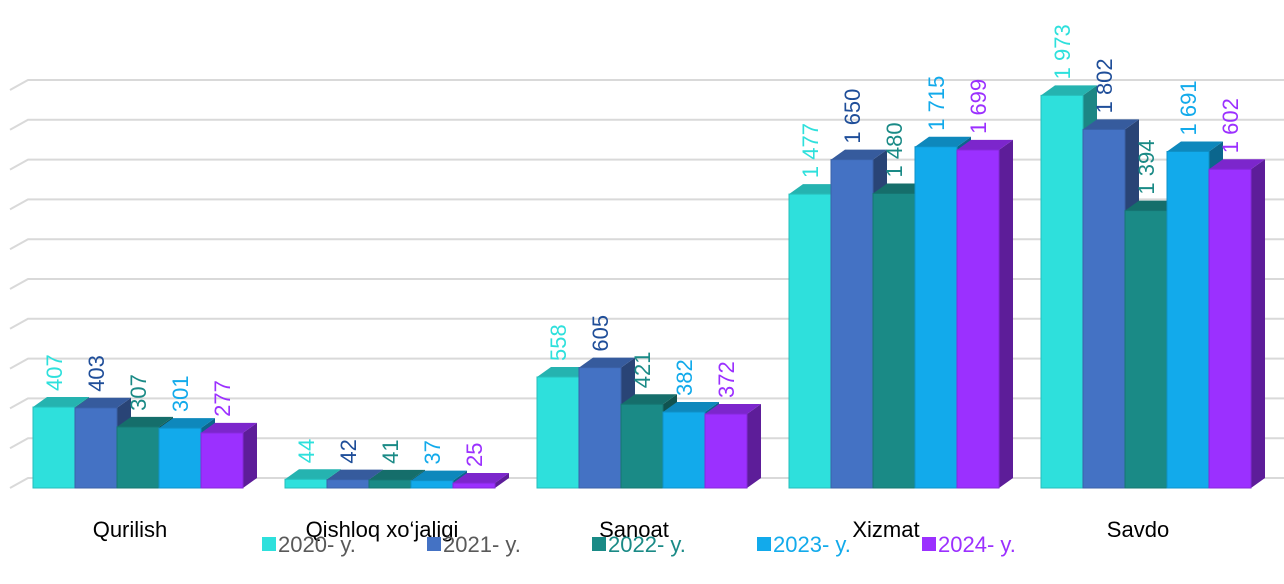 This screenshot has height=584, width=1284. I want to click on legend-label: 2023- y., so click(812, 544).